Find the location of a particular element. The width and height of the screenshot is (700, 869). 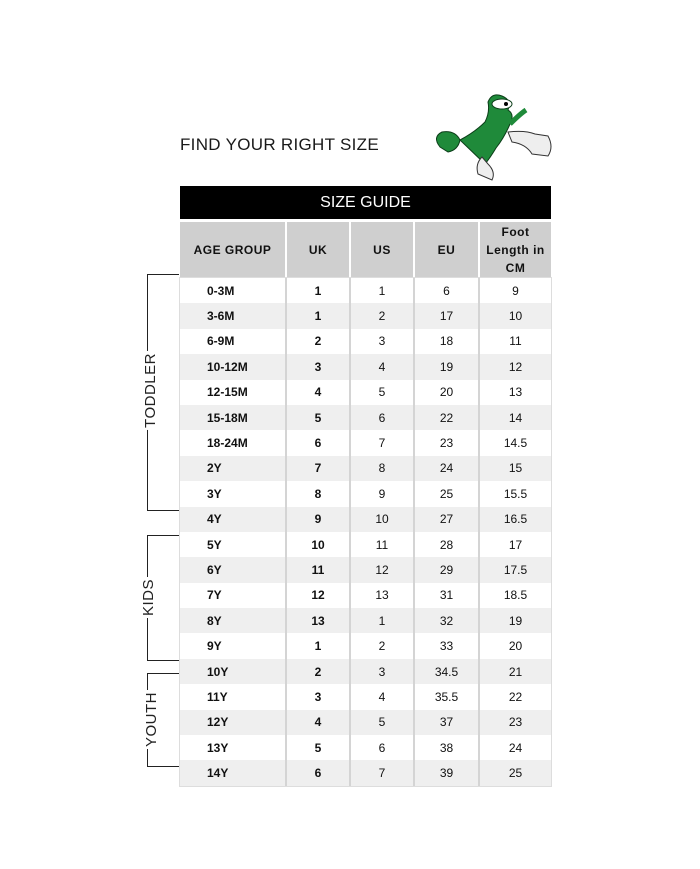

eu-size-cell: 35.5 is located at coordinates (446, 697).